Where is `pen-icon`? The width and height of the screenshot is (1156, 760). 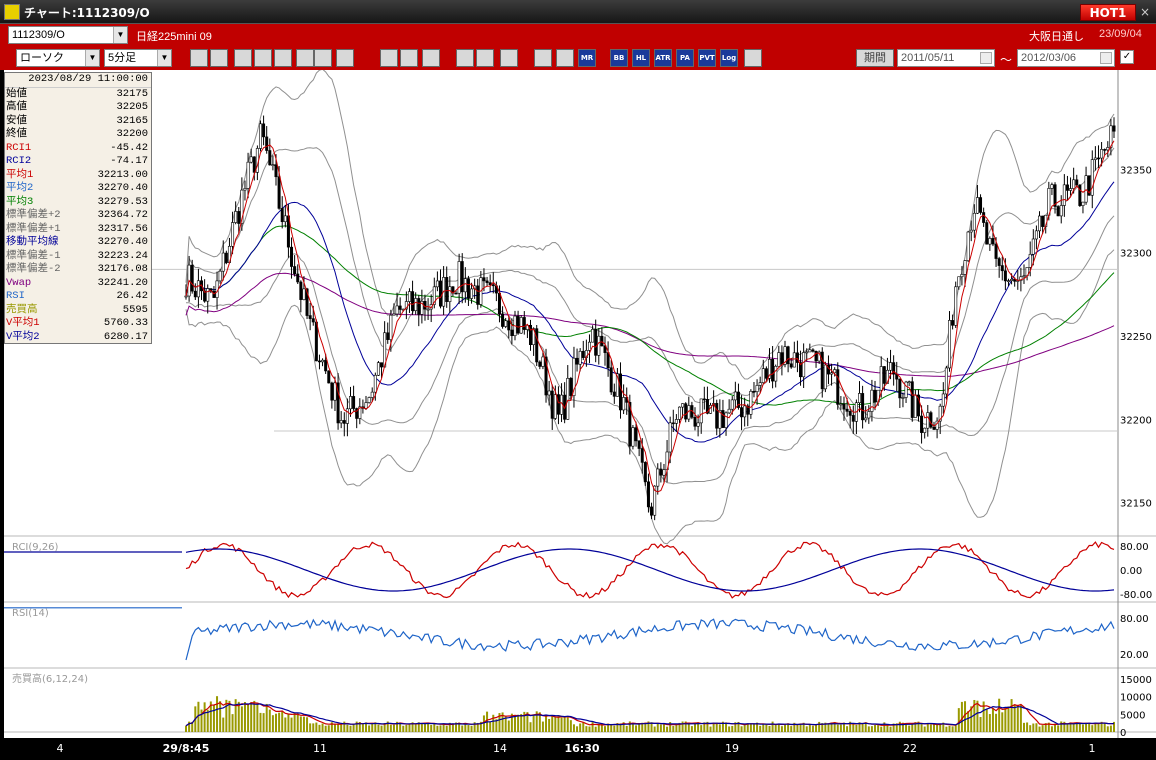
pen-icon is located at coordinates (409, 58).